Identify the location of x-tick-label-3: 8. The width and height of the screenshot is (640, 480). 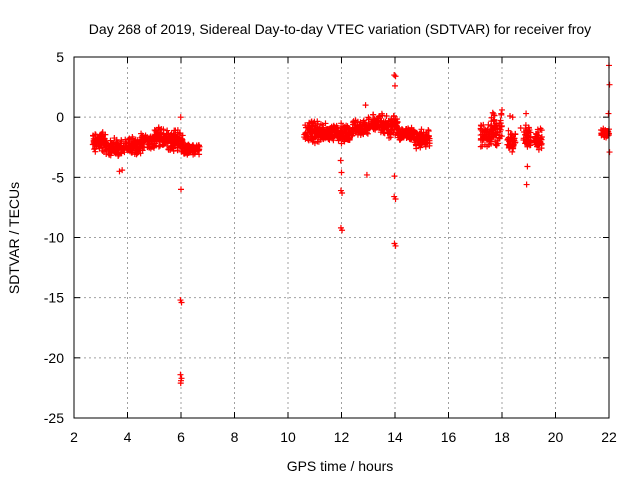
(235, 437).